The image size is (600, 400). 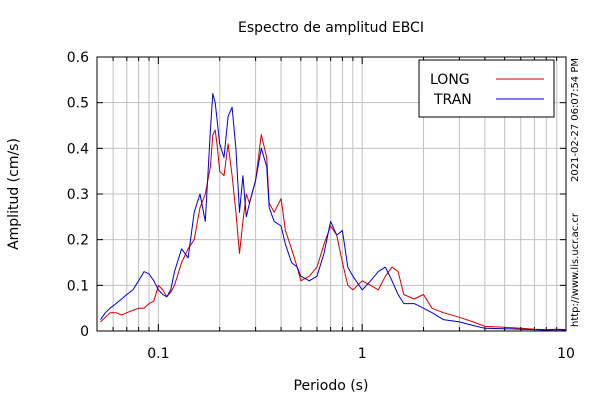 What do you see at coordinates (566, 354) in the screenshot?
I see `x-tick-label: 10` at bounding box center [566, 354].